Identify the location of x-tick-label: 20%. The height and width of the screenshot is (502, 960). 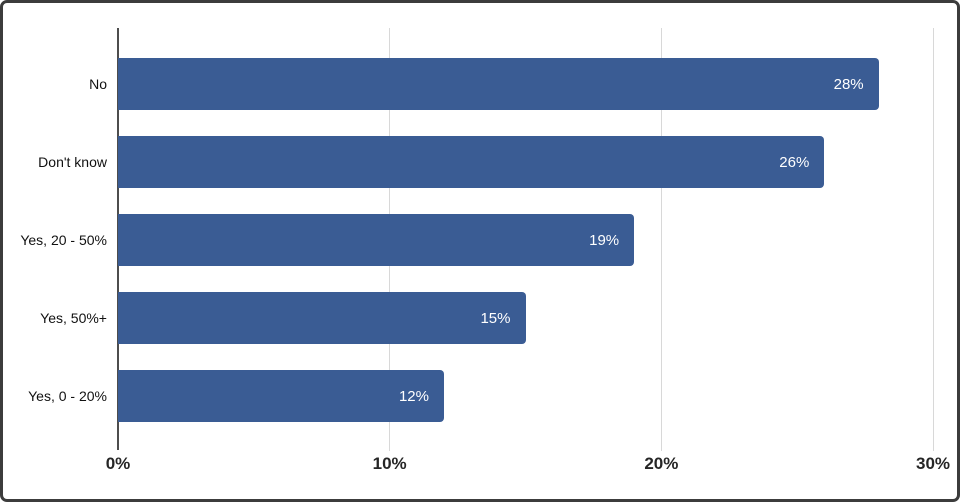
(661, 463).